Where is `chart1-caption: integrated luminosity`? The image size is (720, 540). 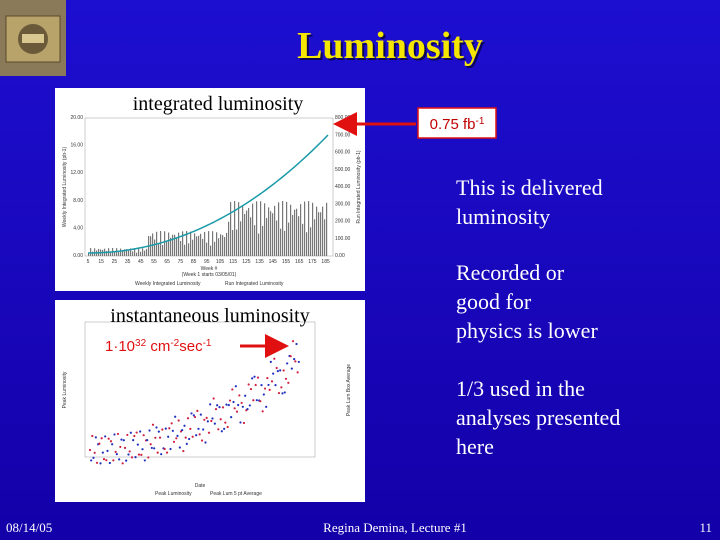
chart1-caption: integrated luminosity is located at coordinates (218, 104).